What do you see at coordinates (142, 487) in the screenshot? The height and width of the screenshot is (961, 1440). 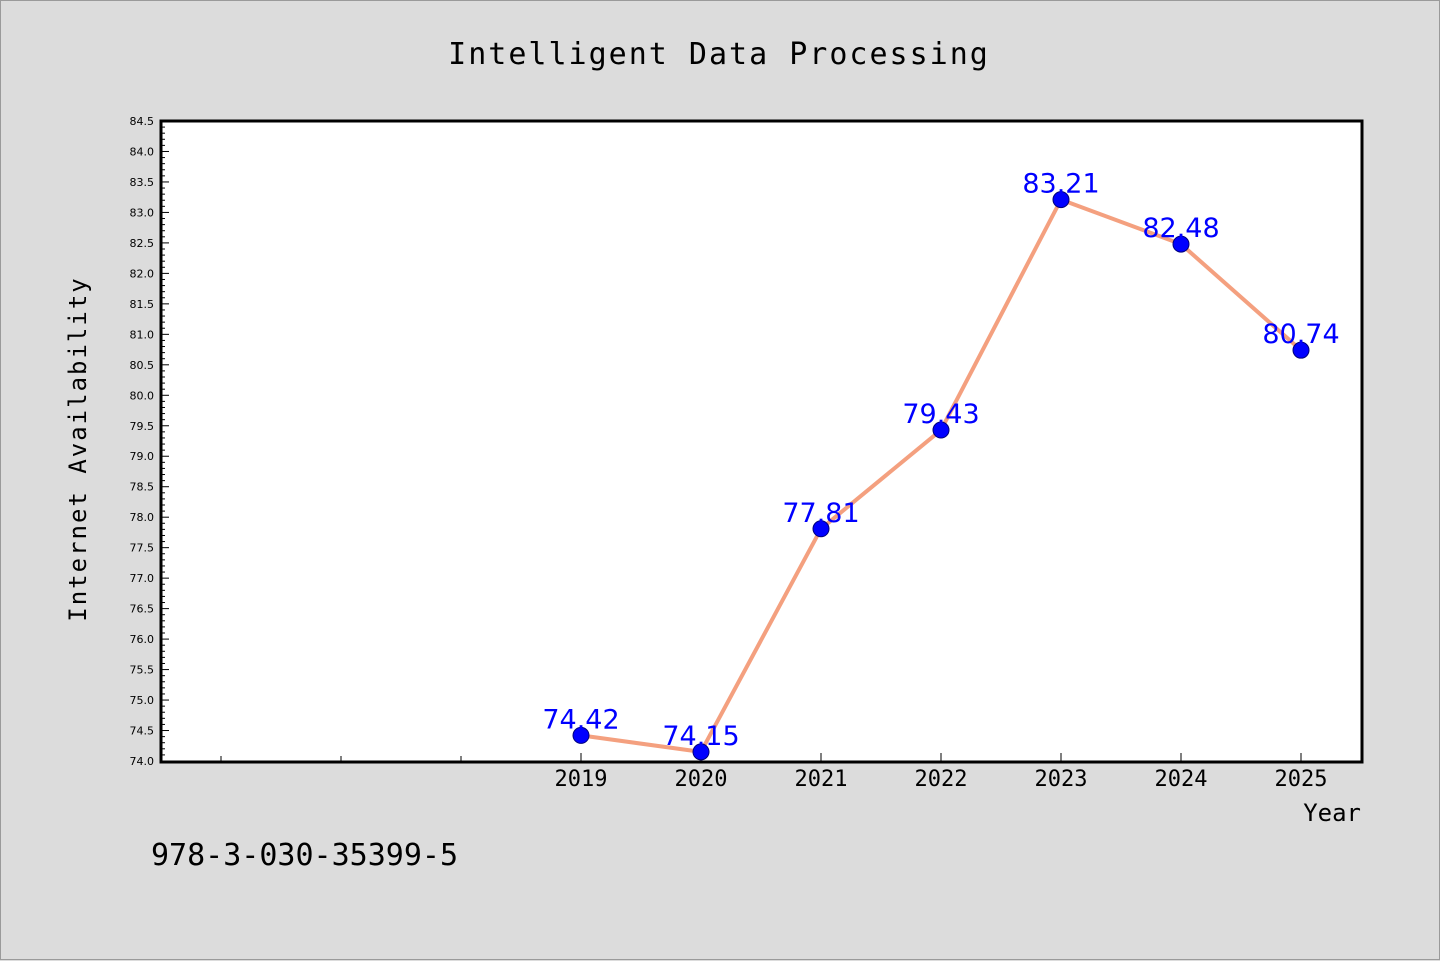 I see `y-tick-label: 78.5` at bounding box center [142, 487].